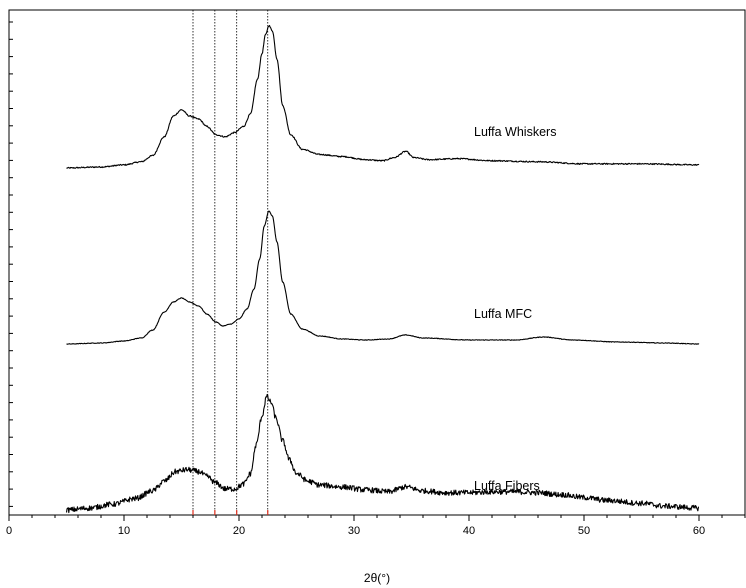 Image resolution: width=746 pixels, height=588 pixels. I want to click on series-labels: Luffa Whiskers Luffa MFC Luffa Fibers, so click(515, 309).